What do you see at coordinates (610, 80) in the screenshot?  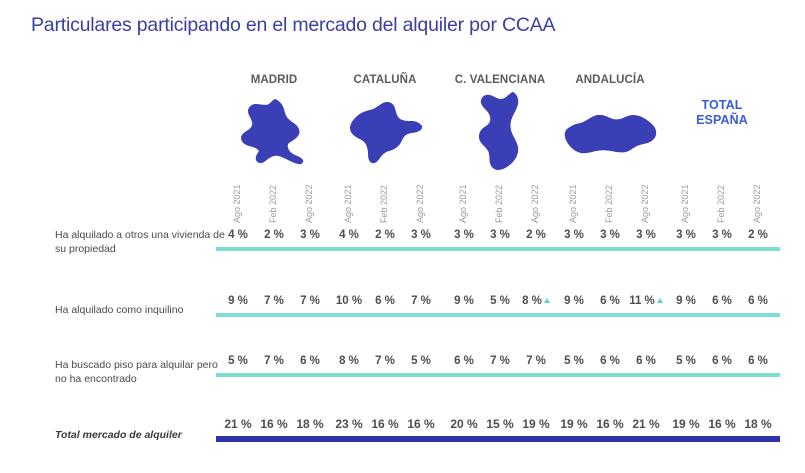 I see `group-header-3: ANDALUCÍA` at bounding box center [610, 80].